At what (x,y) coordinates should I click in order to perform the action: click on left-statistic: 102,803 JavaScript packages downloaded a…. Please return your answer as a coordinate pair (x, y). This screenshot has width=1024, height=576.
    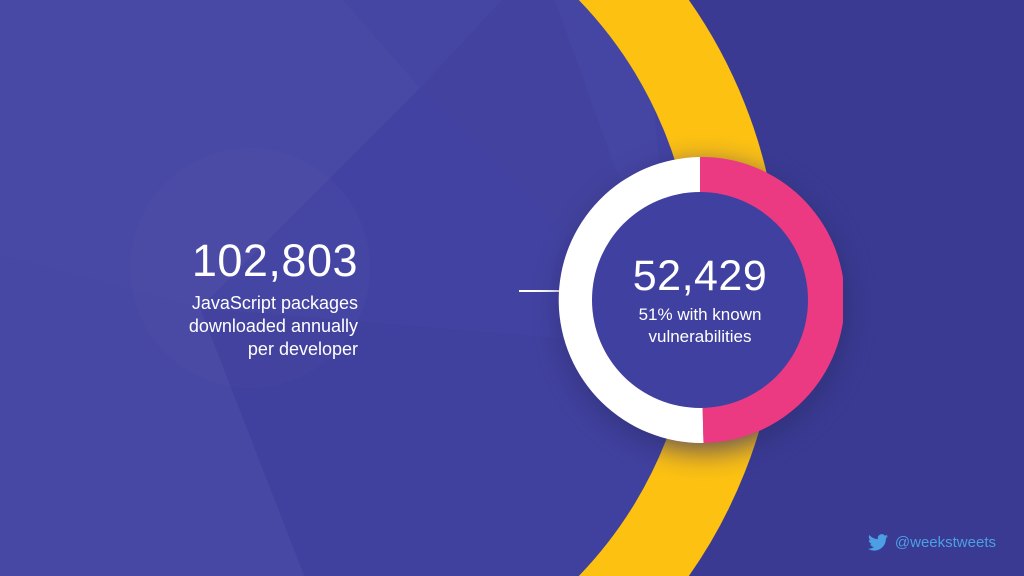
    Looking at the image, I should click on (179, 298).